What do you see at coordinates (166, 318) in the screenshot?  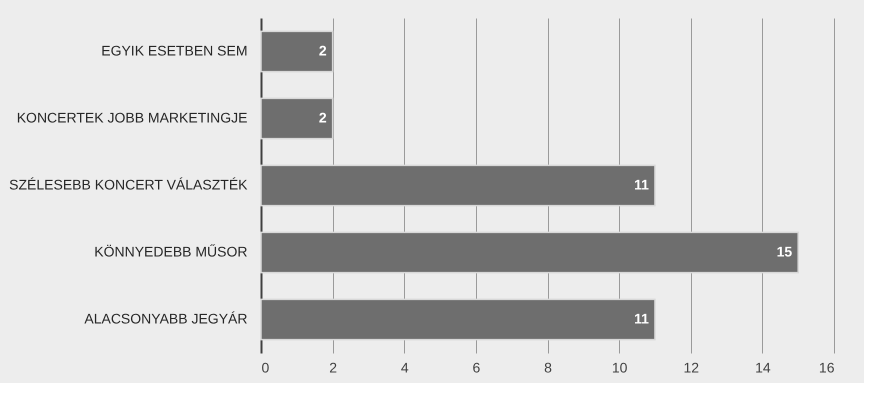 I see `y-tick-label: ALACSONYABB JEGYÁR` at bounding box center [166, 318].